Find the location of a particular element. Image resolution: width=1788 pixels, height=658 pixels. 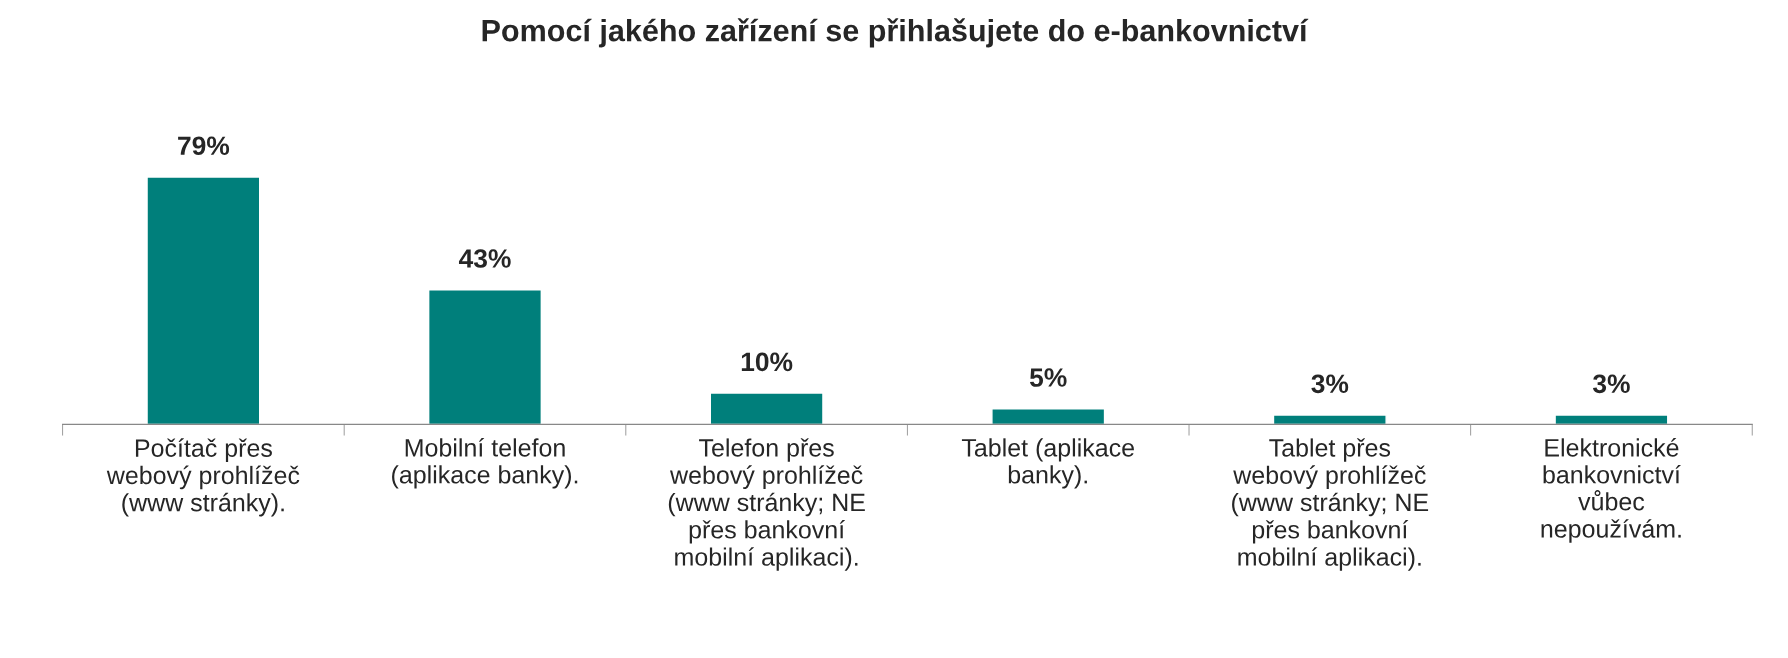

data-label: 79% is located at coordinates (204, 146).